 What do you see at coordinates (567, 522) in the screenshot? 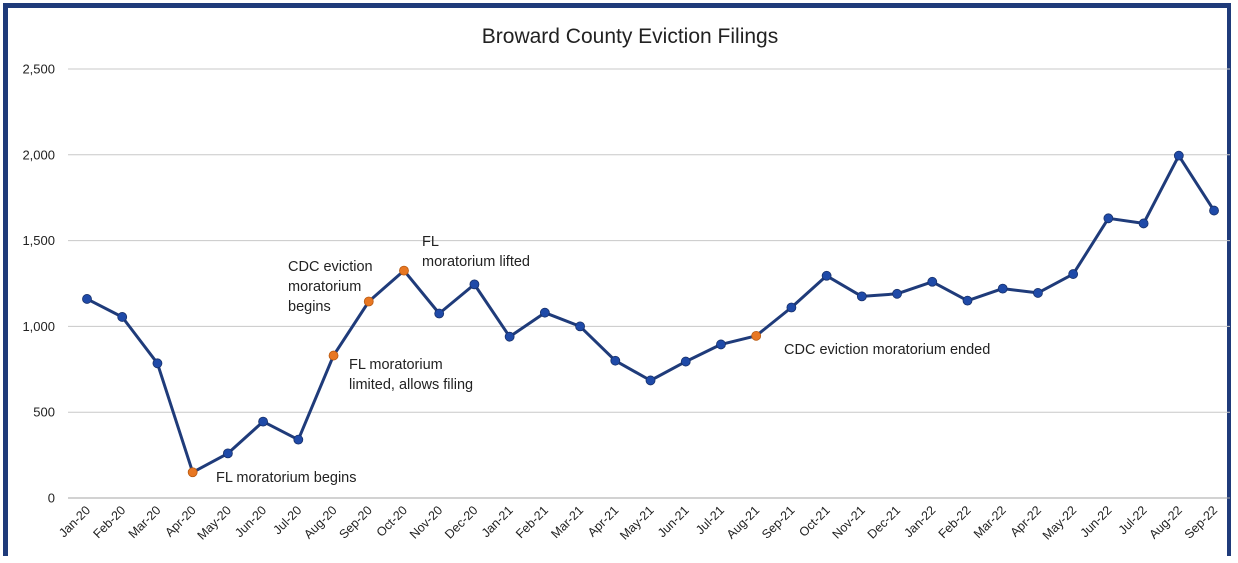
I see `x-tick-label: Mar-21` at bounding box center [567, 522].